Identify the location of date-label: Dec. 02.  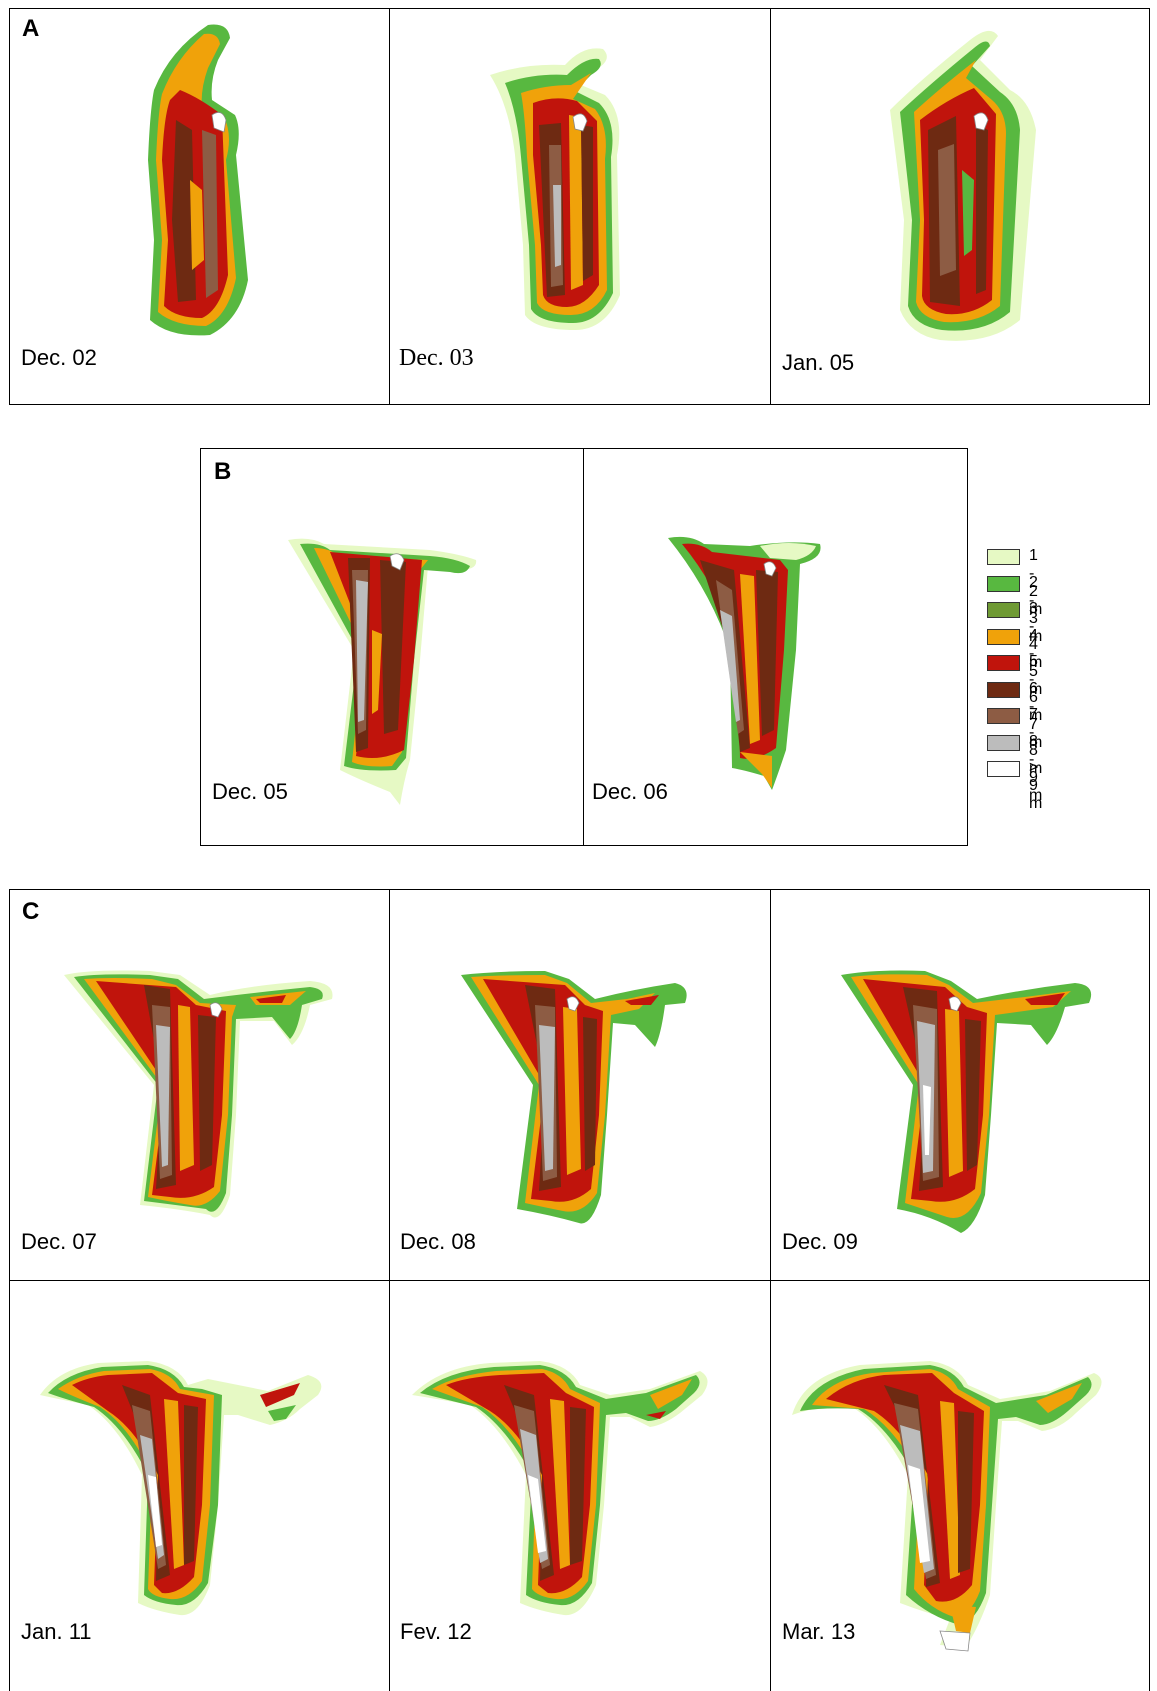
(59, 357).